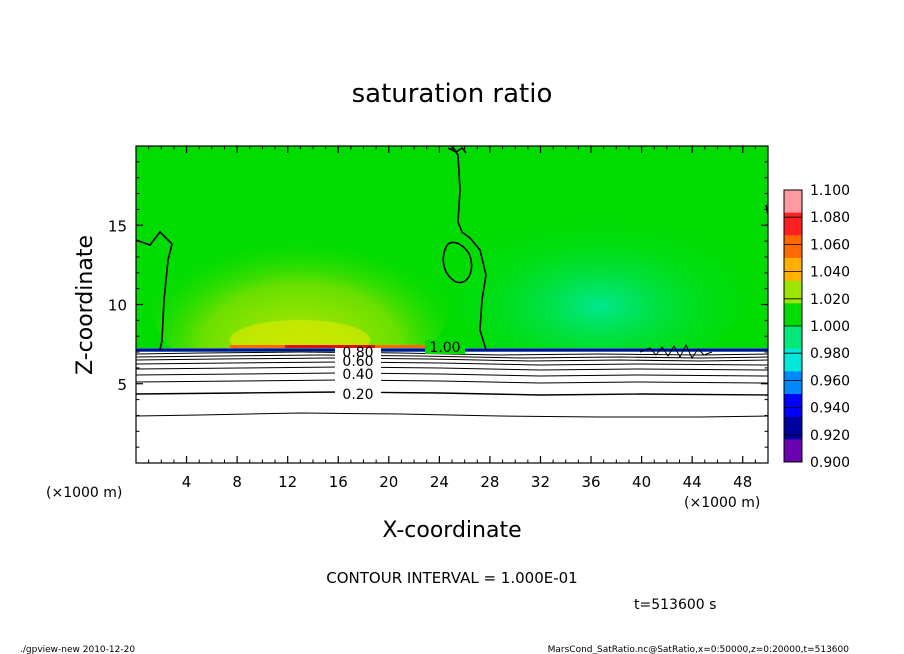  I want to click on x-tick-label: 8, so click(237, 482).